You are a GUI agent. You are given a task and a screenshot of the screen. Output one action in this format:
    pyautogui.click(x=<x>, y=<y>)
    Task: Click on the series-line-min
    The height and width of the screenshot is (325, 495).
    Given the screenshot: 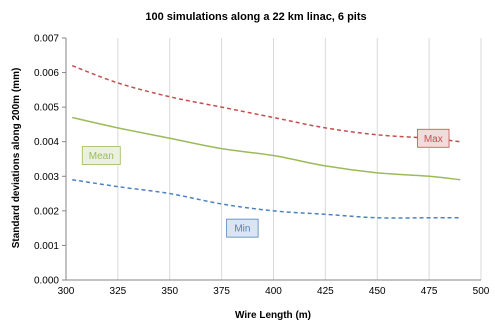 What is the action you would take?
    pyautogui.click(x=266, y=198)
    